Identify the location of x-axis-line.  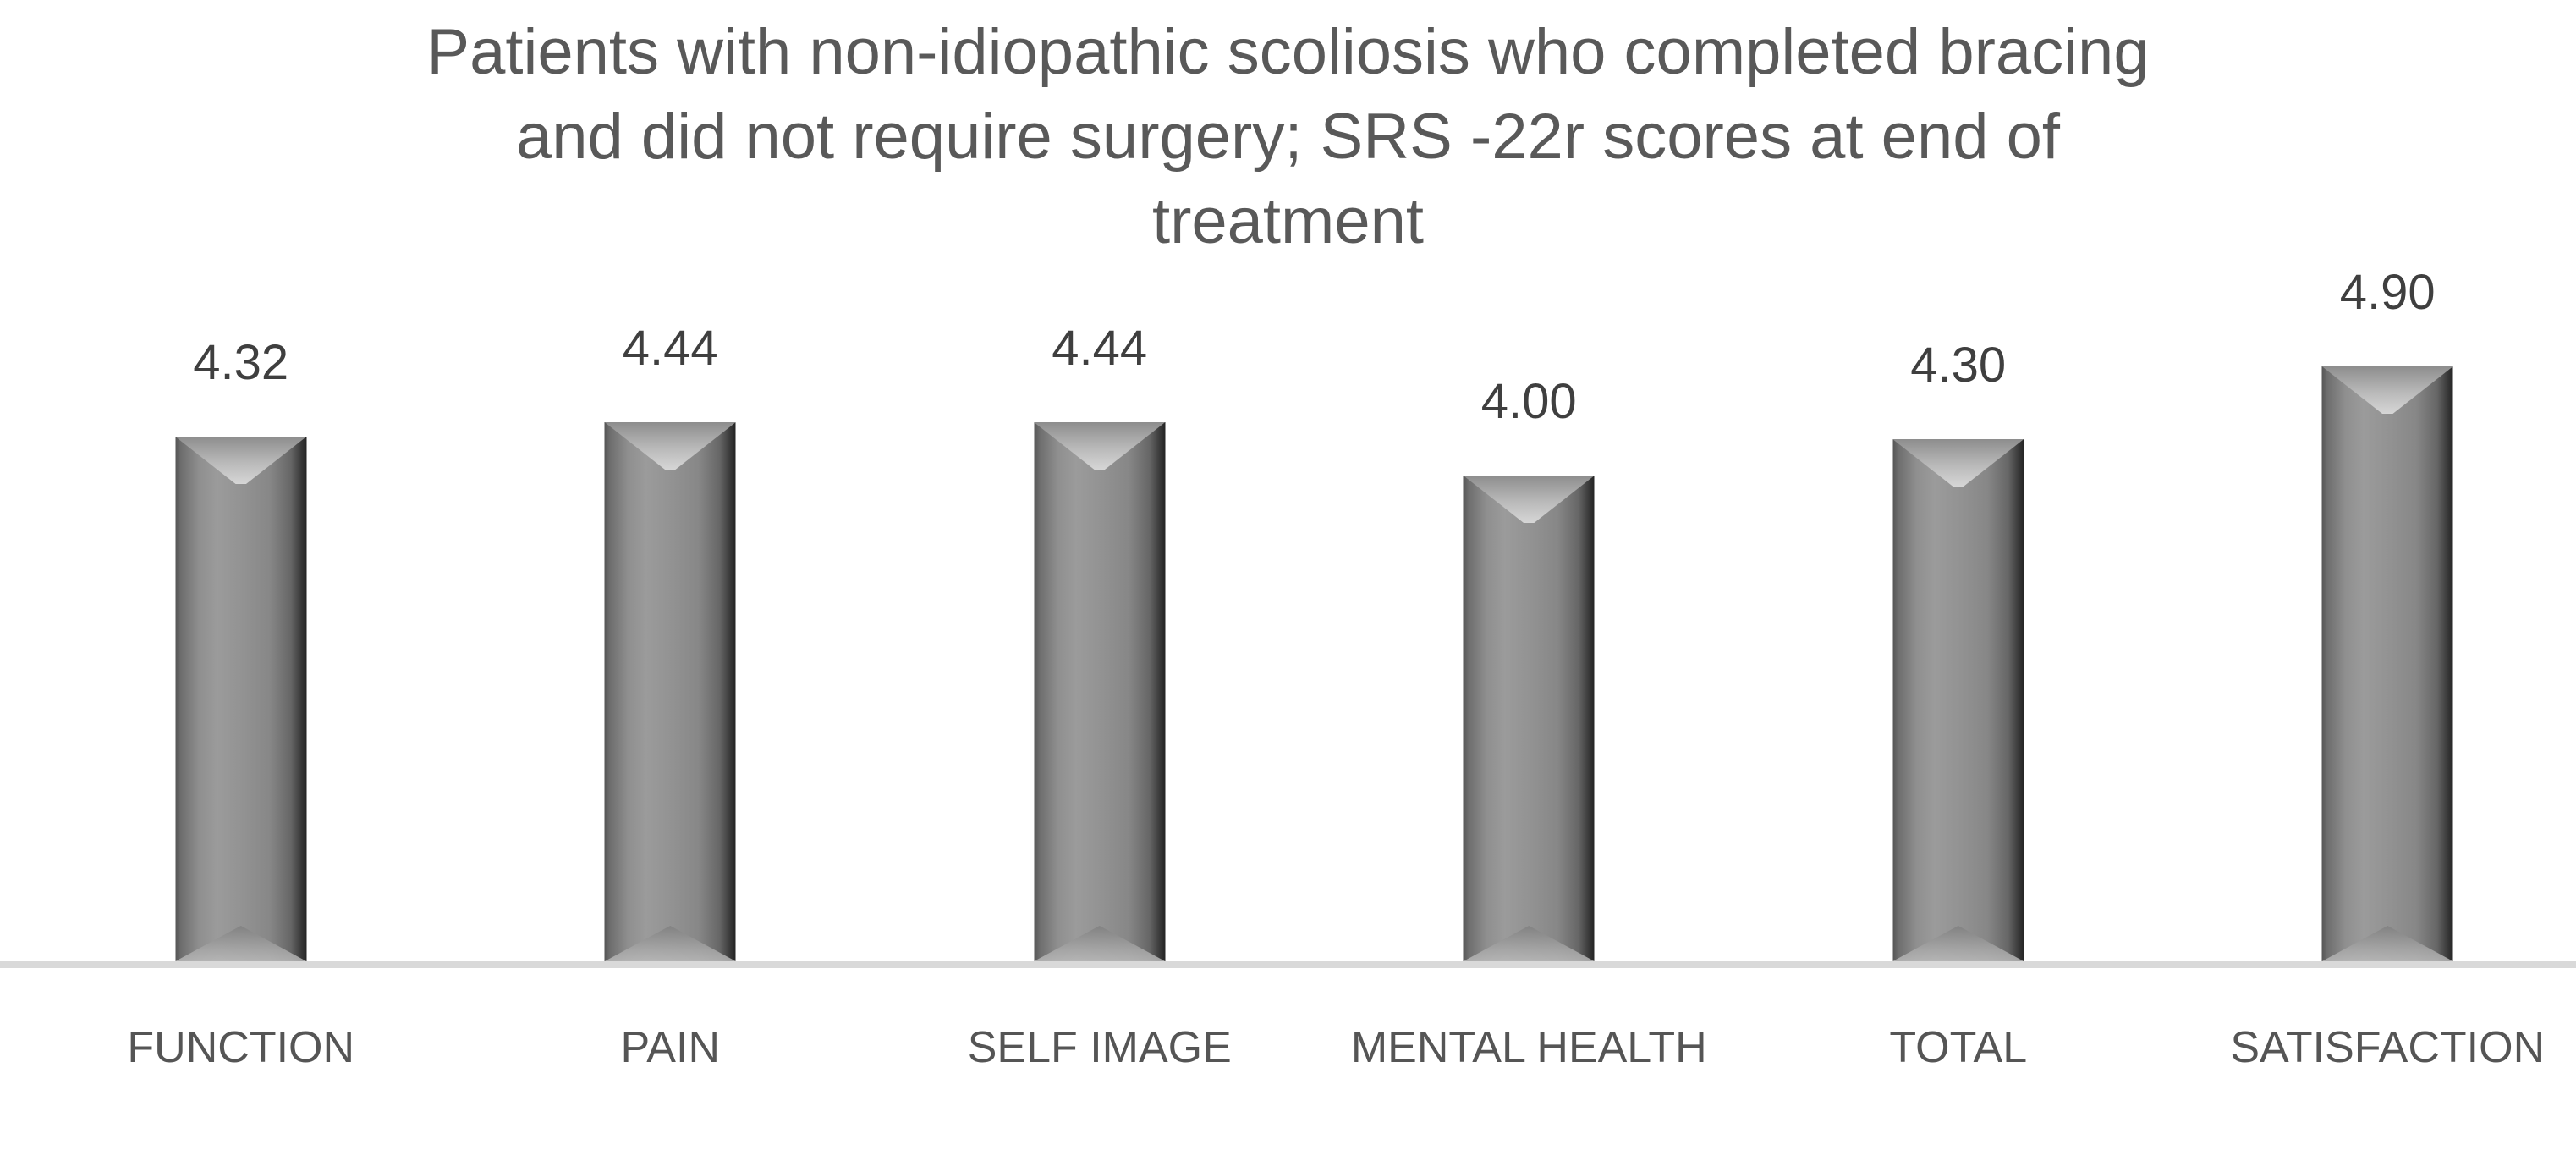
(1288, 964).